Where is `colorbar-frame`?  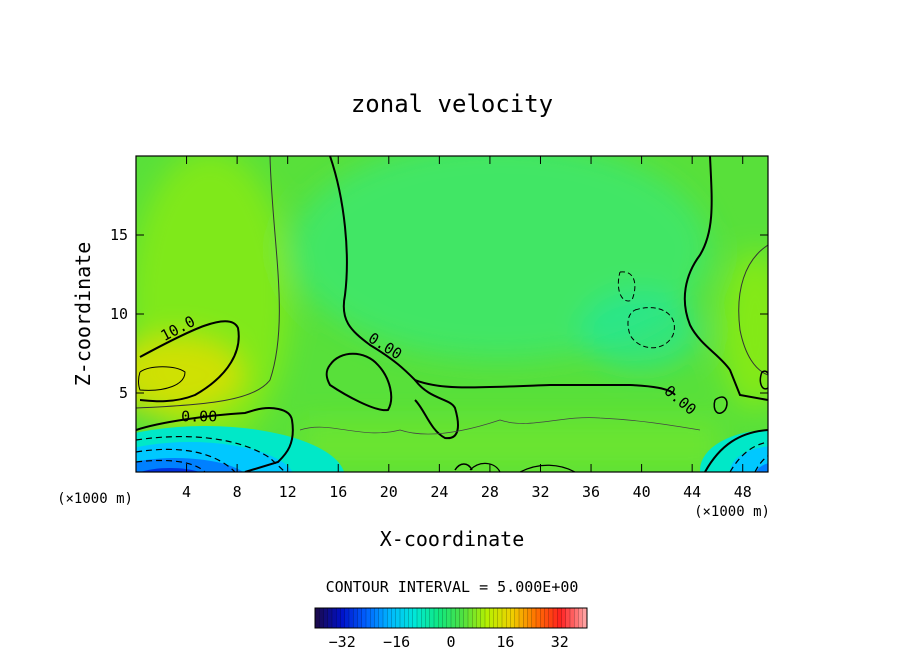 colorbar-frame is located at coordinates (451, 618).